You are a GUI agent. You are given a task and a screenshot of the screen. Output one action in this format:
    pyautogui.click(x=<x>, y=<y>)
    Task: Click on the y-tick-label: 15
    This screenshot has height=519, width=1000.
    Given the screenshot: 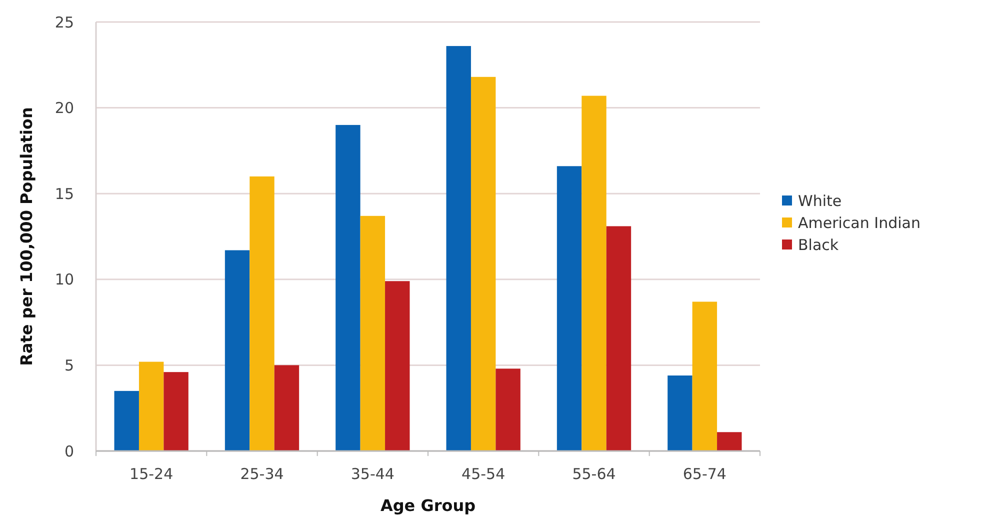 What is the action you would take?
    pyautogui.click(x=64, y=193)
    